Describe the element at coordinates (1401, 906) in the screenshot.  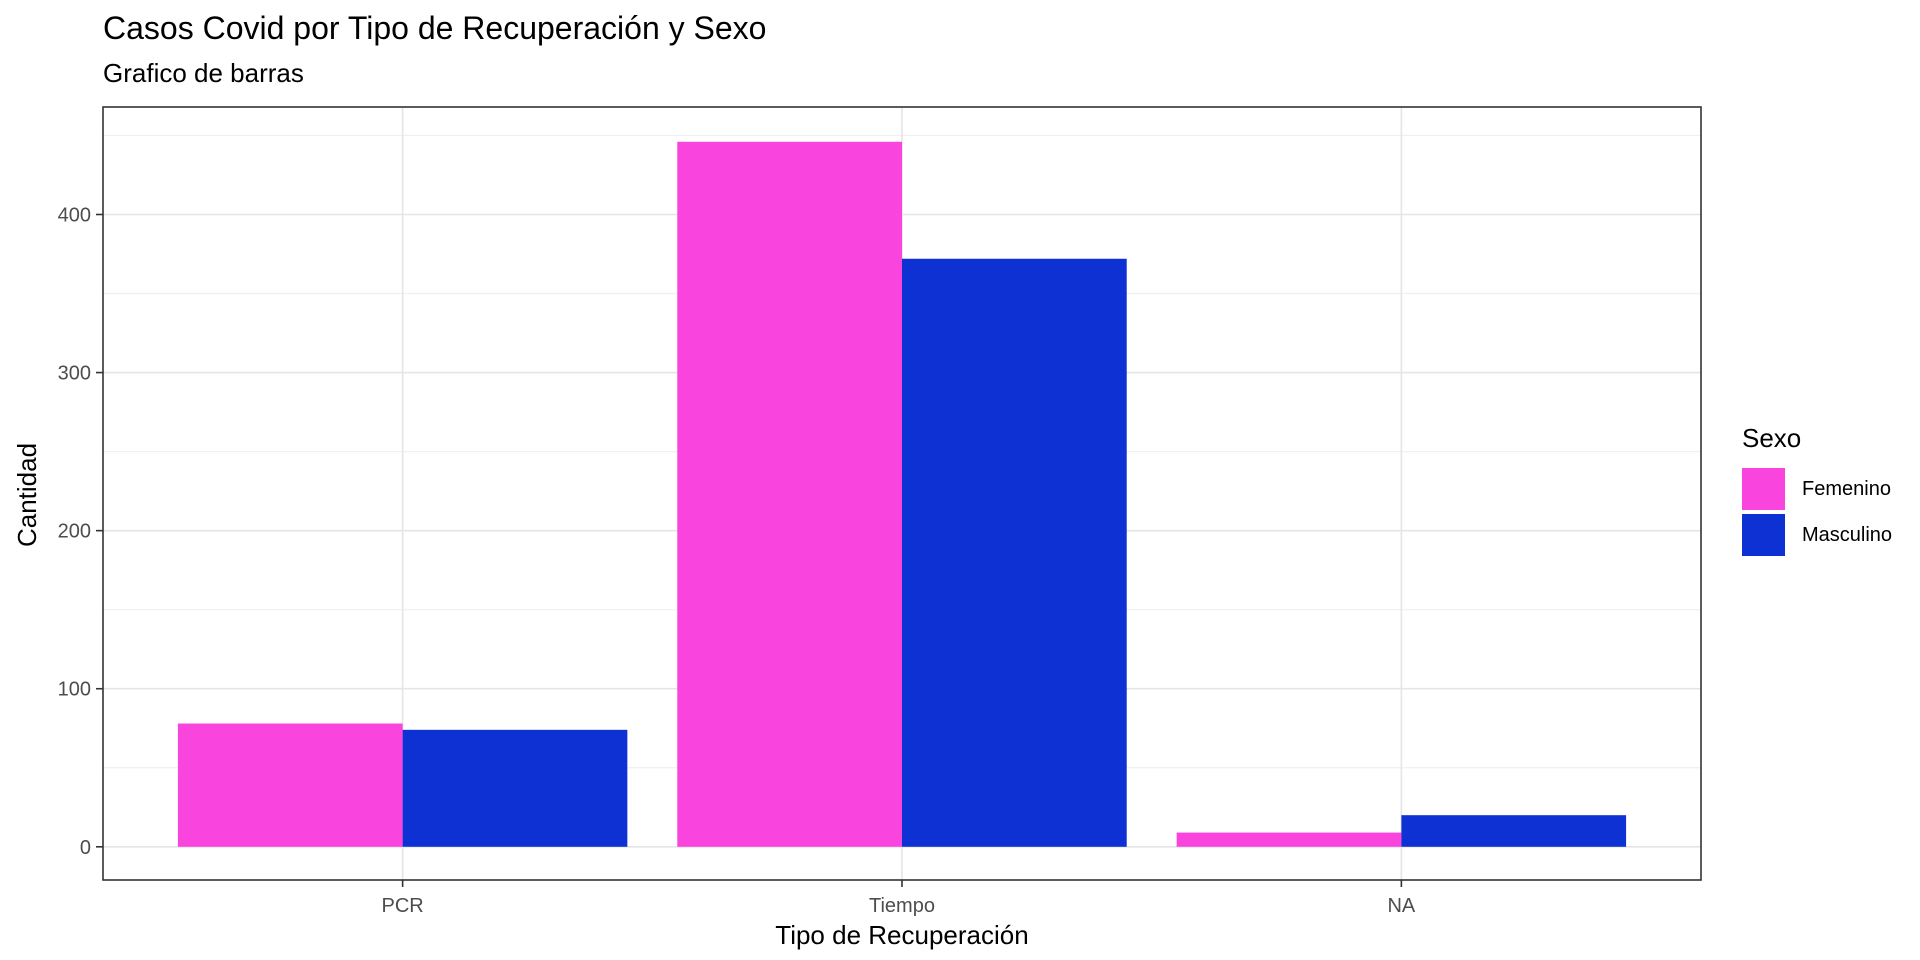
I see `x-tick-label: NA` at that location.